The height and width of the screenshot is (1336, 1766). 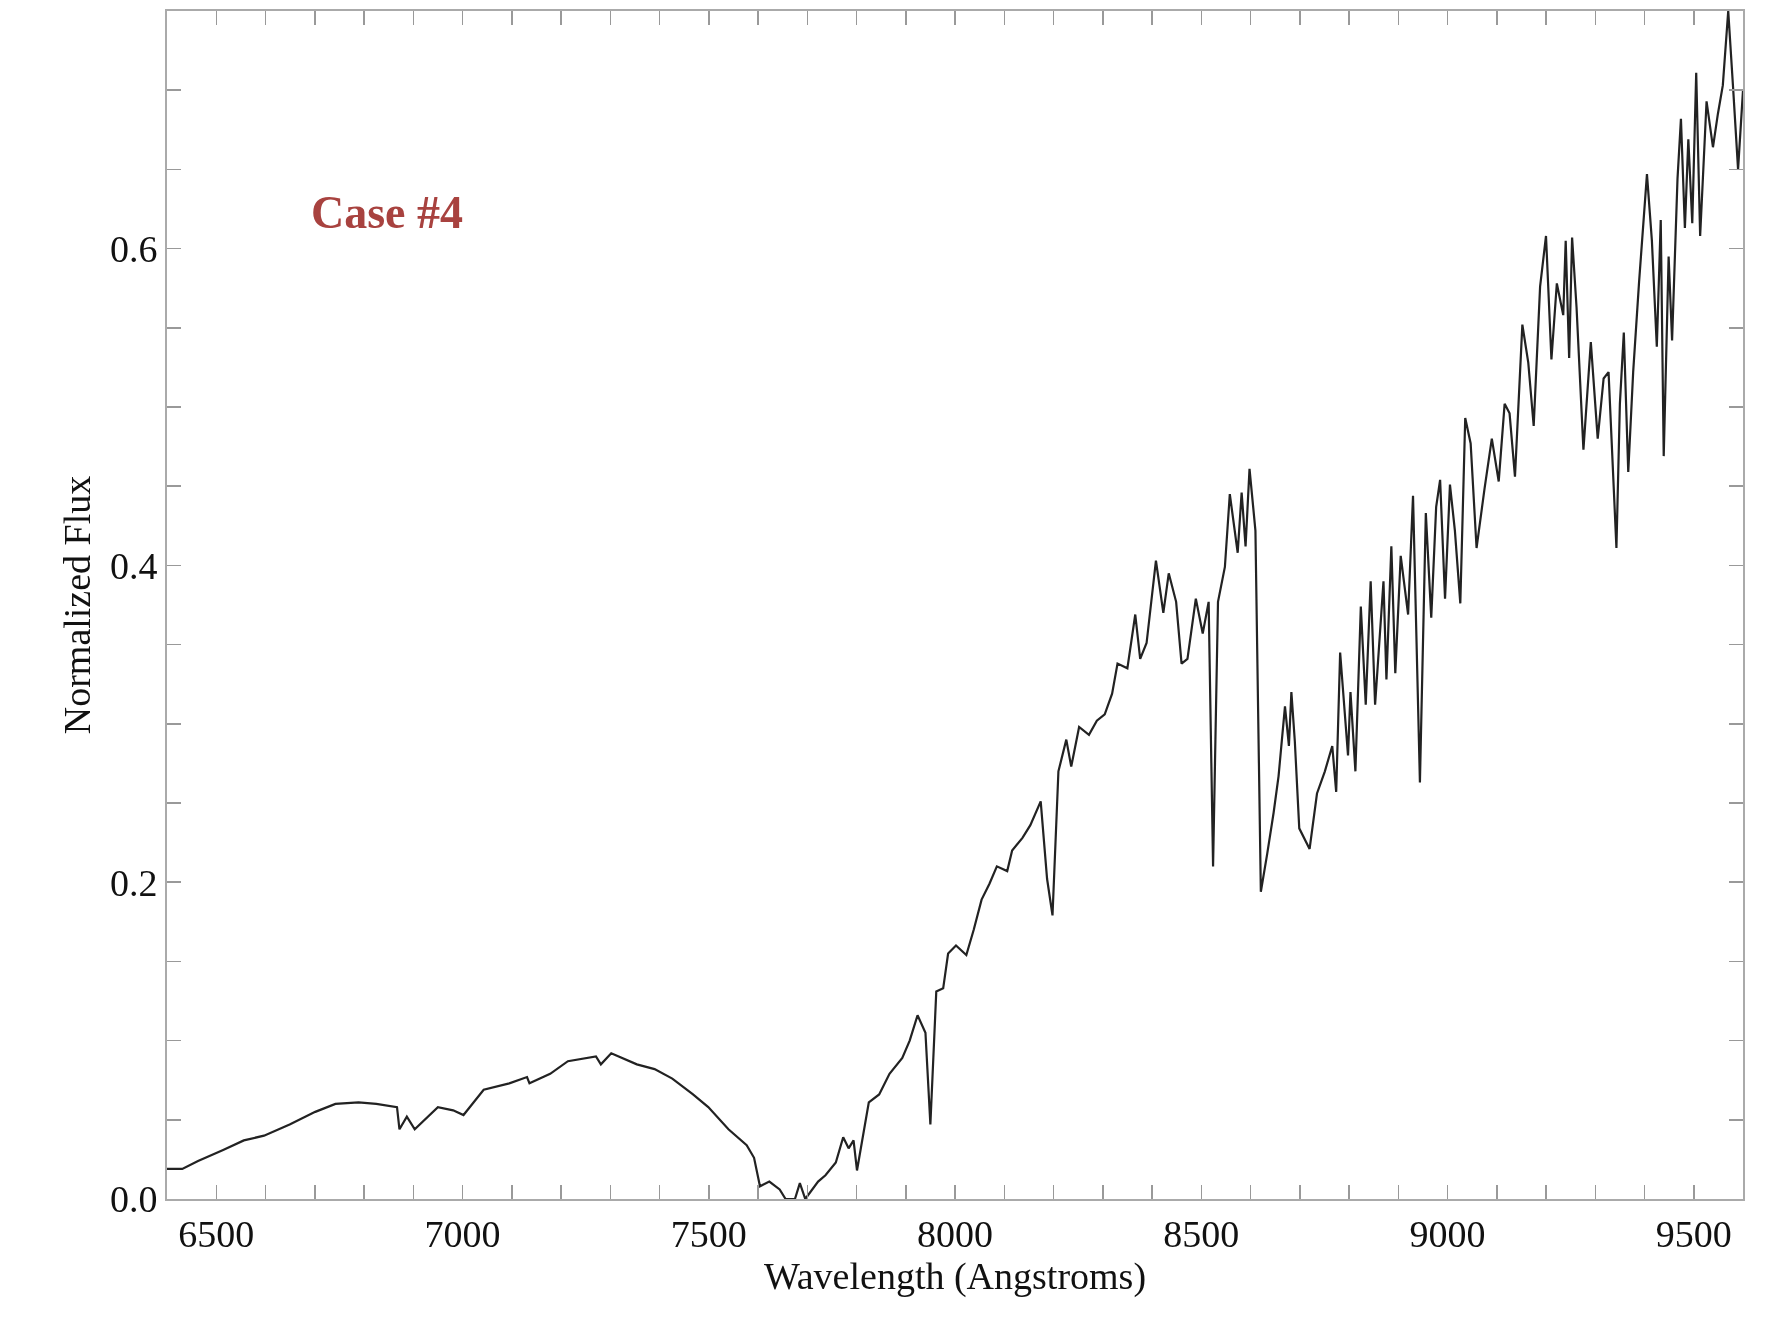 I want to click on y-tick-label: 0.6, so click(x=133, y=248).